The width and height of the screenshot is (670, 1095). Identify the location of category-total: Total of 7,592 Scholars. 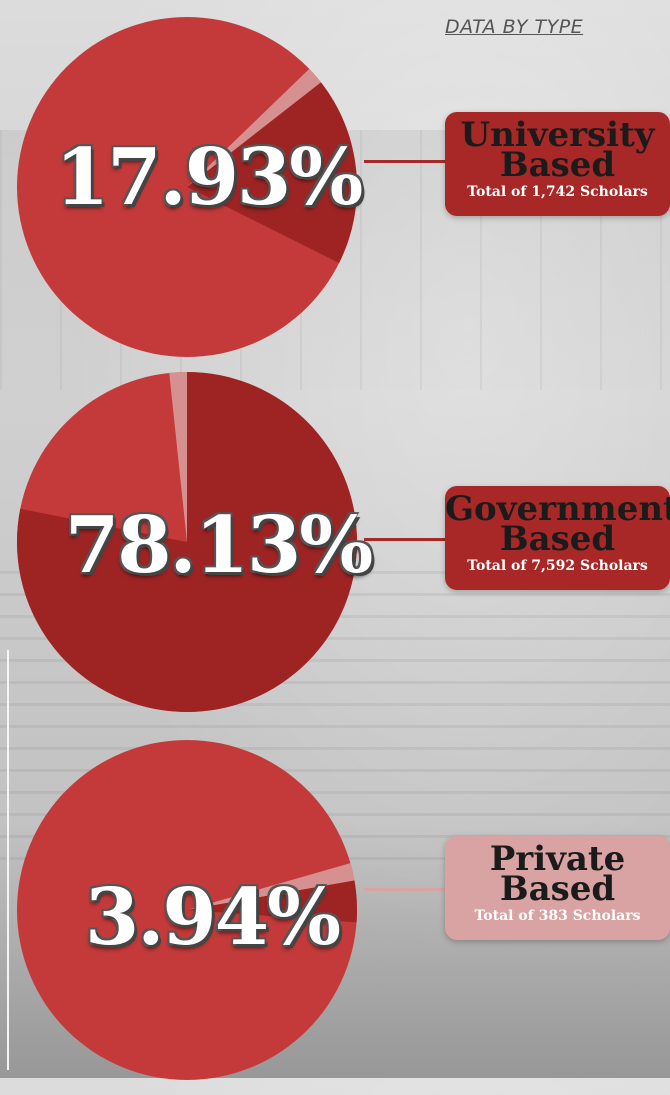
(557, 566).